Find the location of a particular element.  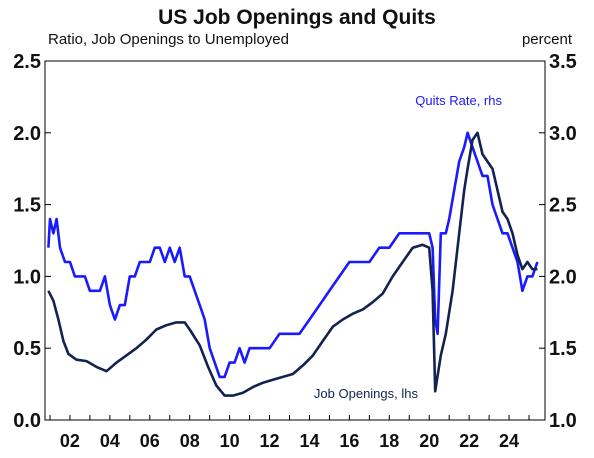

right-tick-label: 3.0 is located at coordinates (563, 134).